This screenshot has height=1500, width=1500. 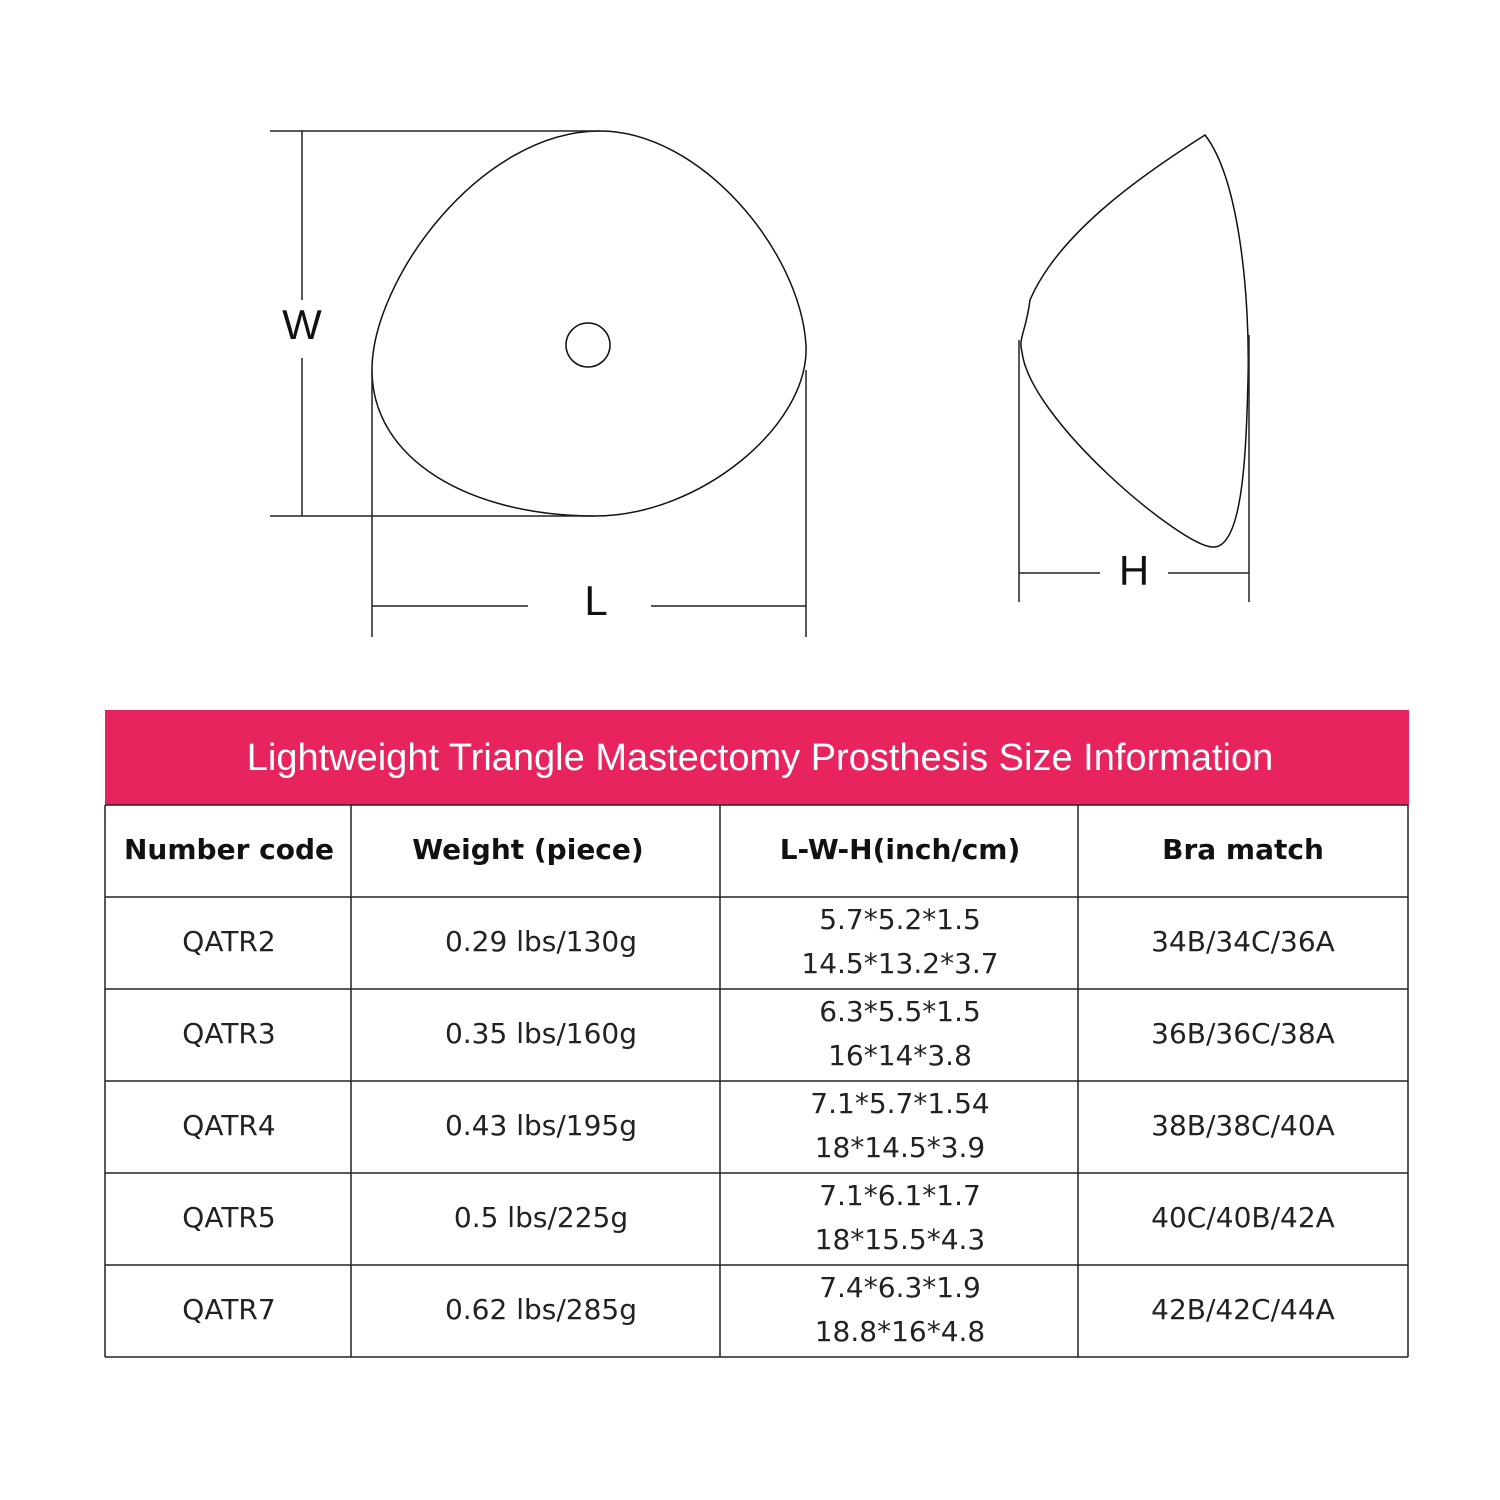 What do you see at coordinates (899, 1103) in the screenshot?
I see `dimension-value: 7.1*5.7*1.54` at bounding box center [899, 1103].